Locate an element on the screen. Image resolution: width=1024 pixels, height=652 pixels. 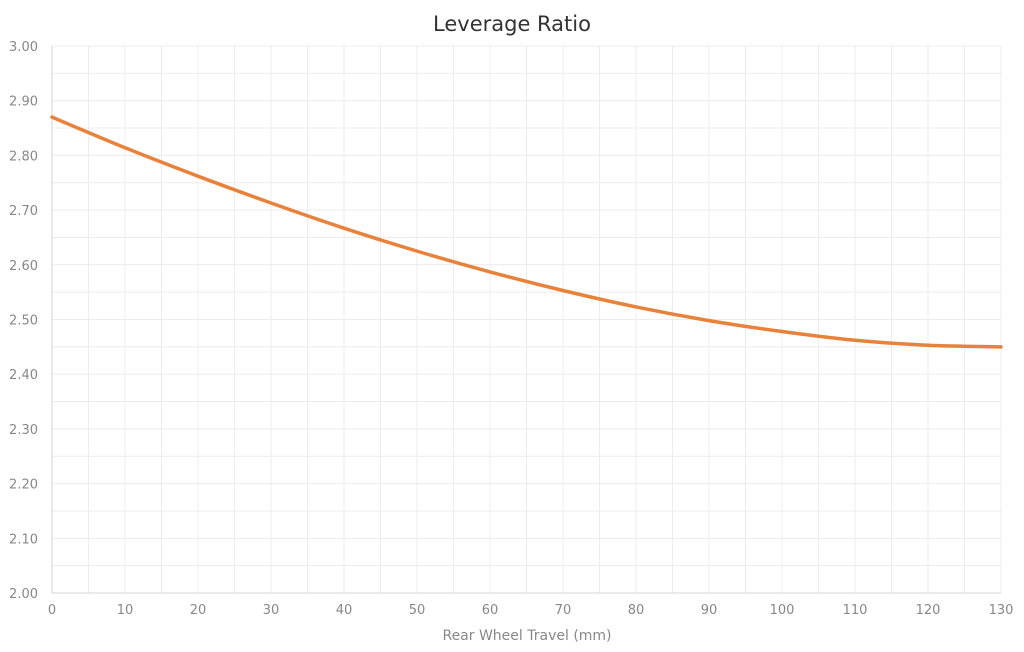
x-tick-label: 100 is located at coordinates (782, 610).